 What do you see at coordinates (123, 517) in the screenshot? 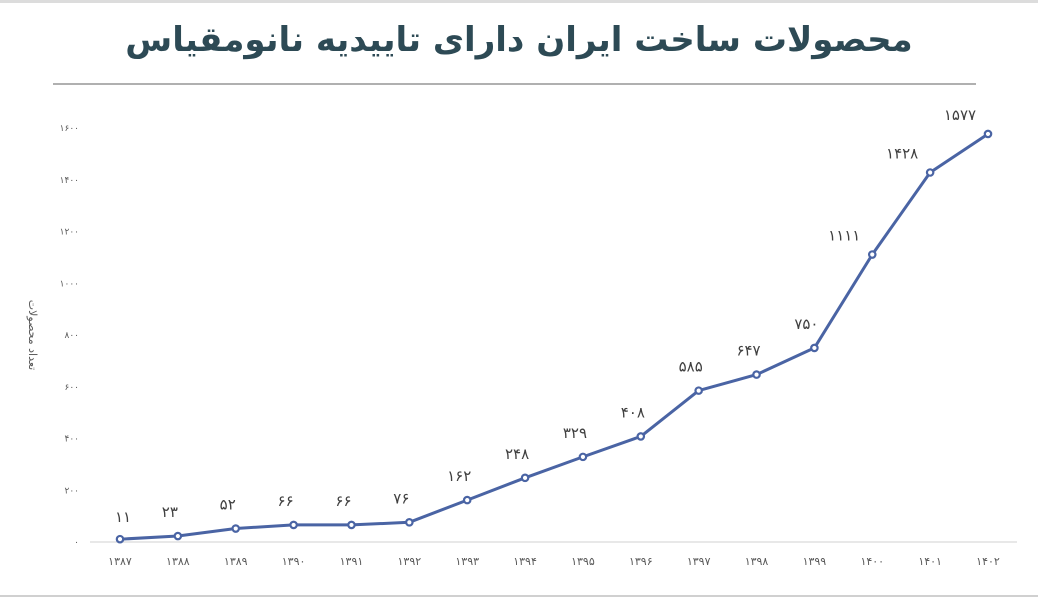
I see `data-label: ۱۱` at bounding box center [123, 517].